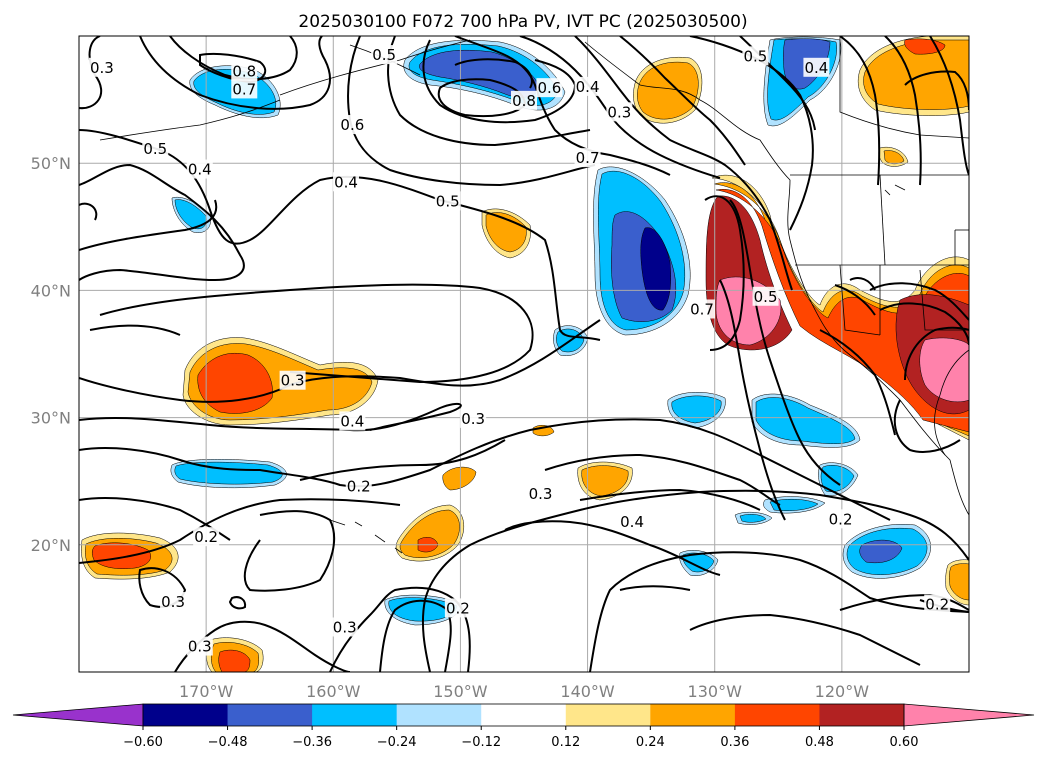 The width and height of the screenshot is (1047, 765). I want to click on contour-label-23: 0.4, so click(632, 521).